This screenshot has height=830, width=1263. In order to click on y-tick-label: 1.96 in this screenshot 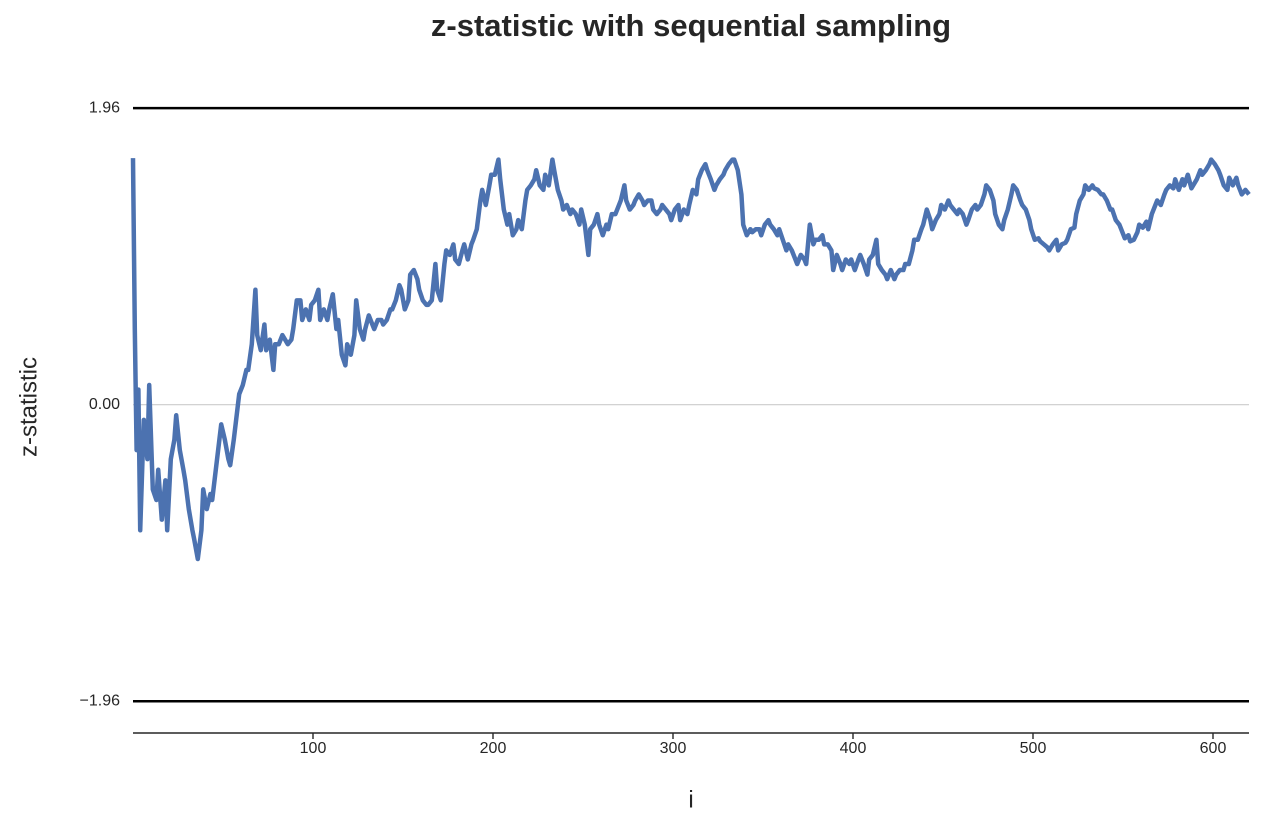, I will do `click(104, 107)`.